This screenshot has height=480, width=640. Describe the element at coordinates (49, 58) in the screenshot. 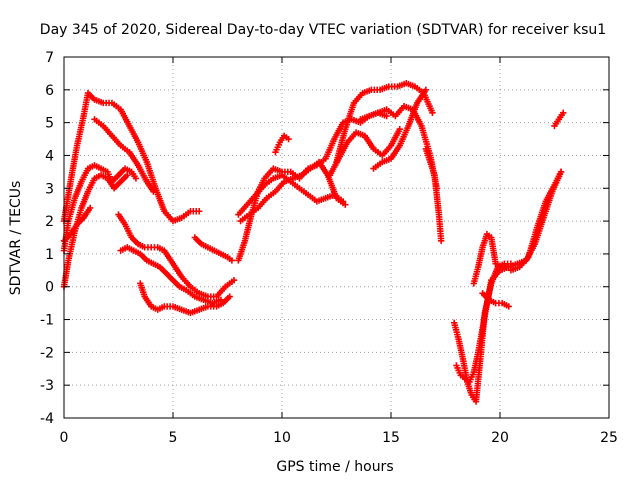

I see `y-tick-label: 7` at that location.